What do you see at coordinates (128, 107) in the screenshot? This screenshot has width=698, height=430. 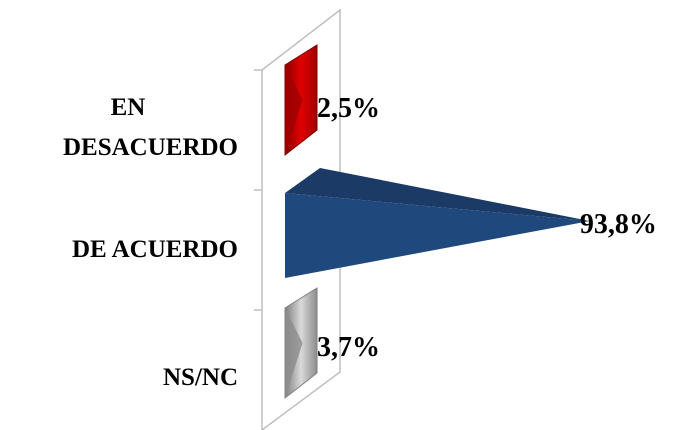 I see `category-label: EN` at bounding box center [128, 107].